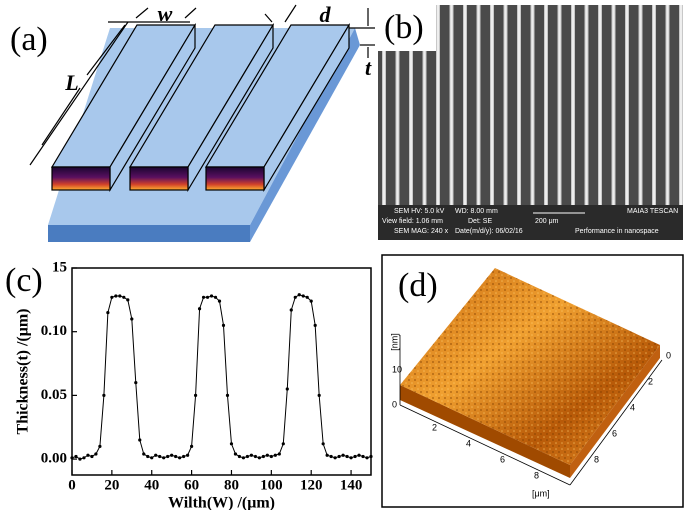 The width and height of the screenshot is (685, 510). I want to click on afm-z-unit: [nm], so click(394, 342).